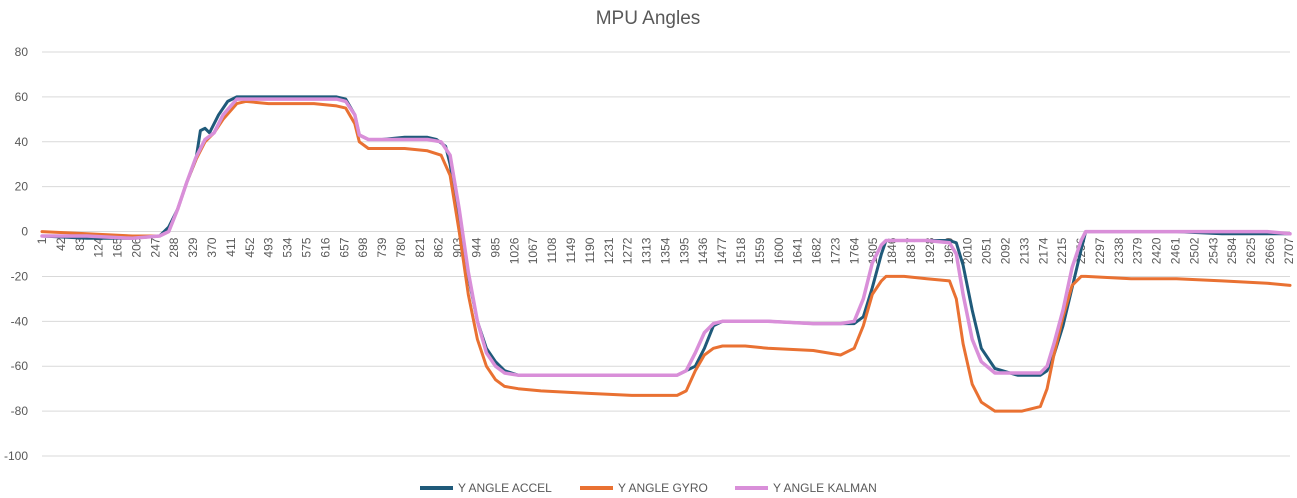 The height and width of the screenshot is (498, 1297). What do you see at coordinates (911, 250) in the screenshot?
I see `x-tick-label: 1887` at bounding box center [911, 250].